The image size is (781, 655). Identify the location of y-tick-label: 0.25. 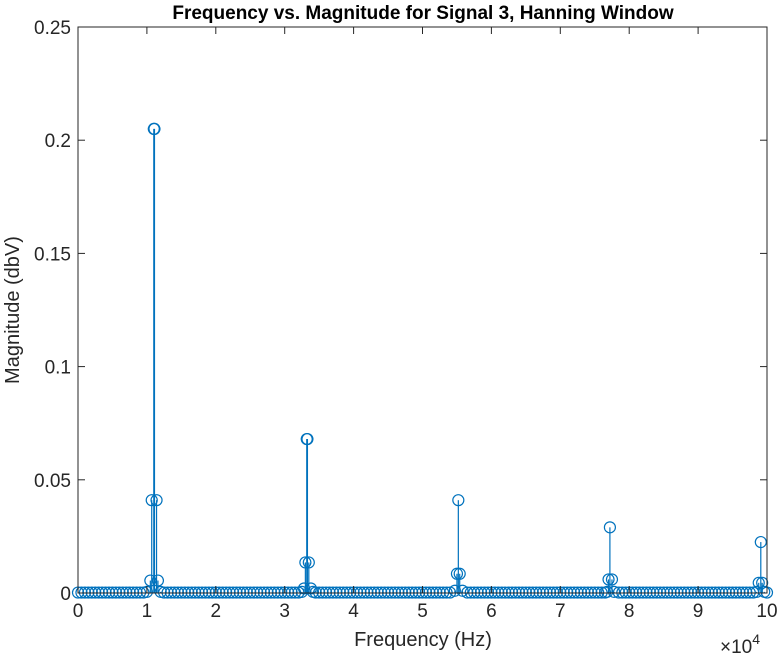
(52, 28).